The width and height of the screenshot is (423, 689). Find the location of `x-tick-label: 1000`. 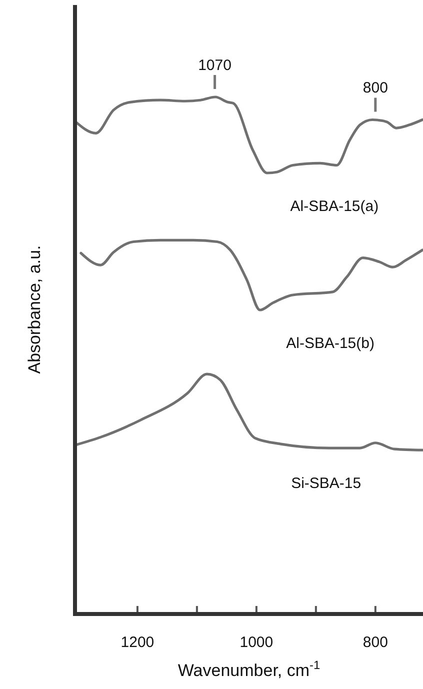

x-tick-label: 1000 is located at coordinates (257, 642).